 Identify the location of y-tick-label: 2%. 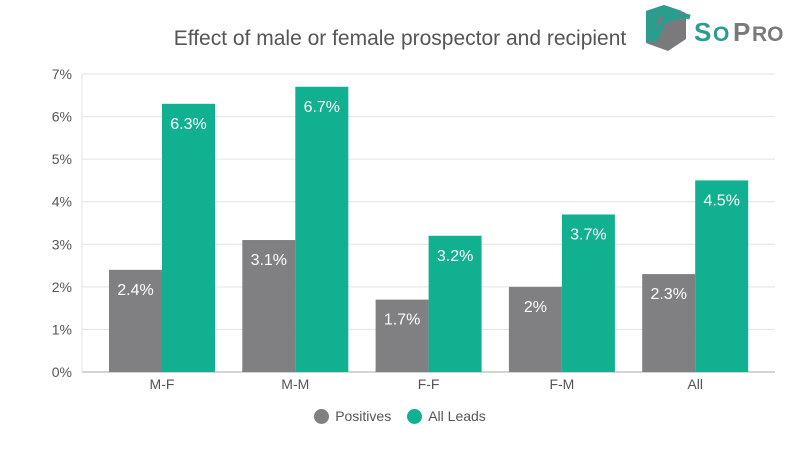
(62, 287).